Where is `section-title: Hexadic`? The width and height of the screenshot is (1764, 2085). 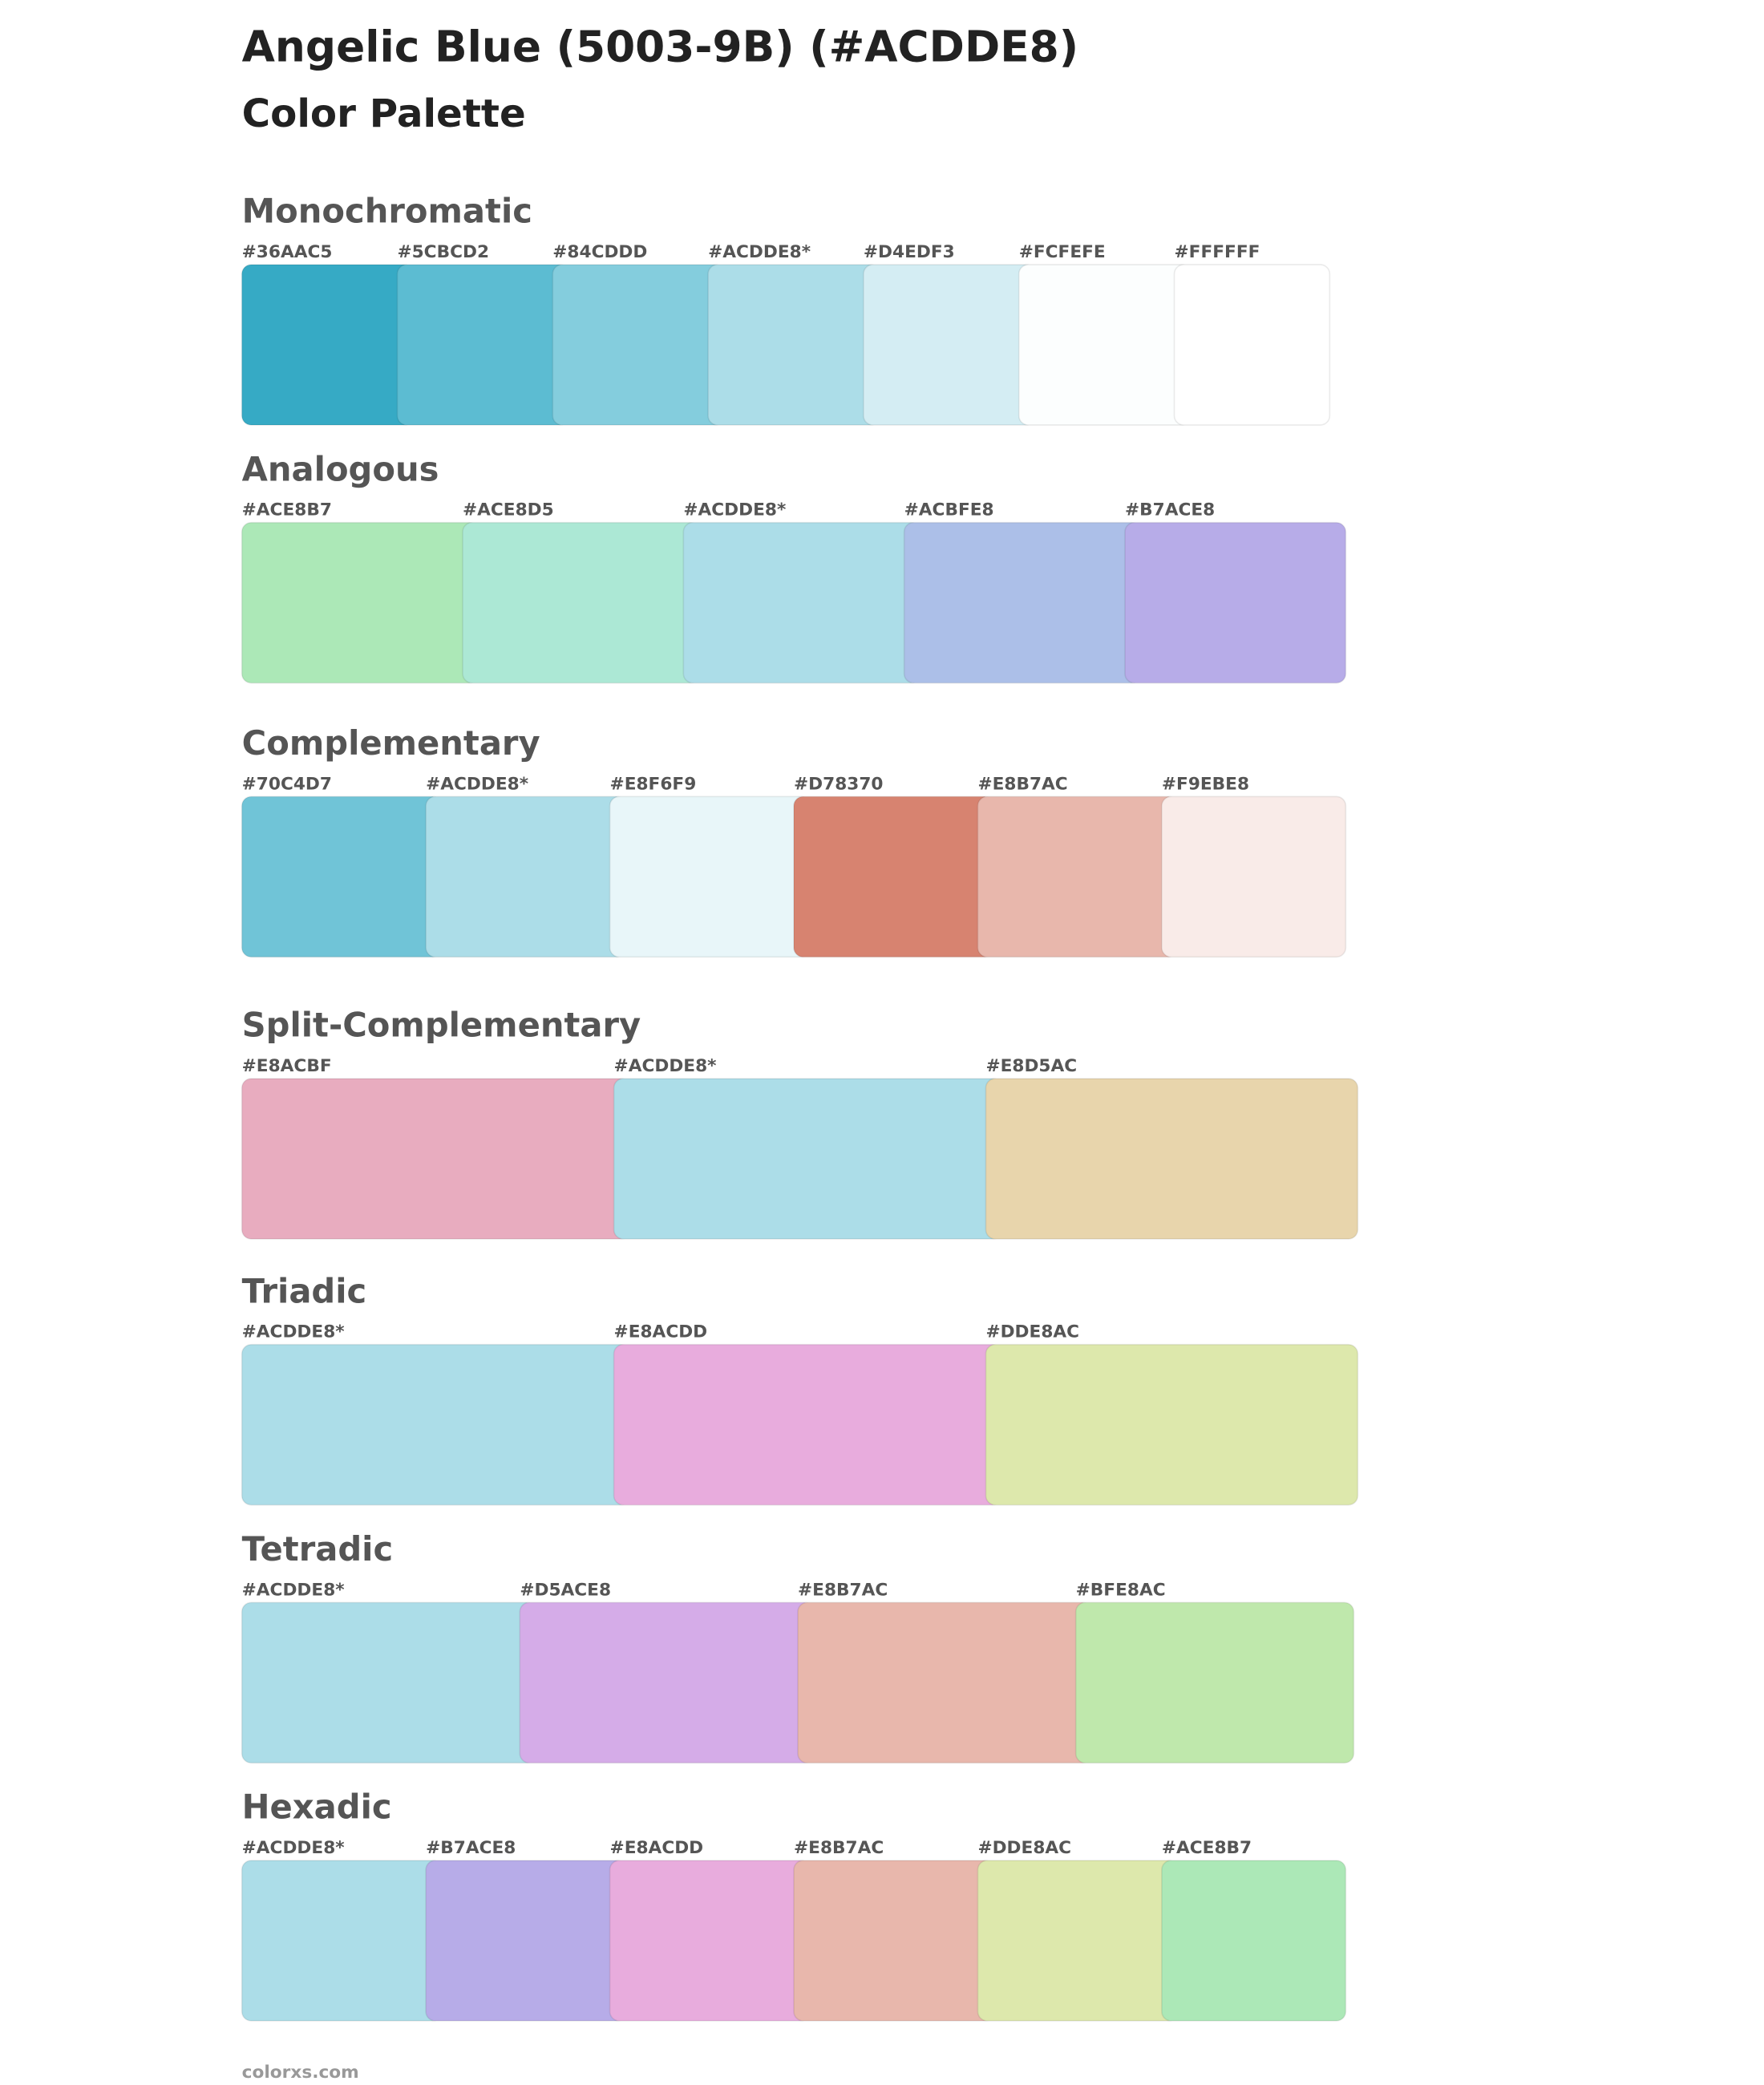 section-title: Hexadic is located at coordinates (317, 1807).